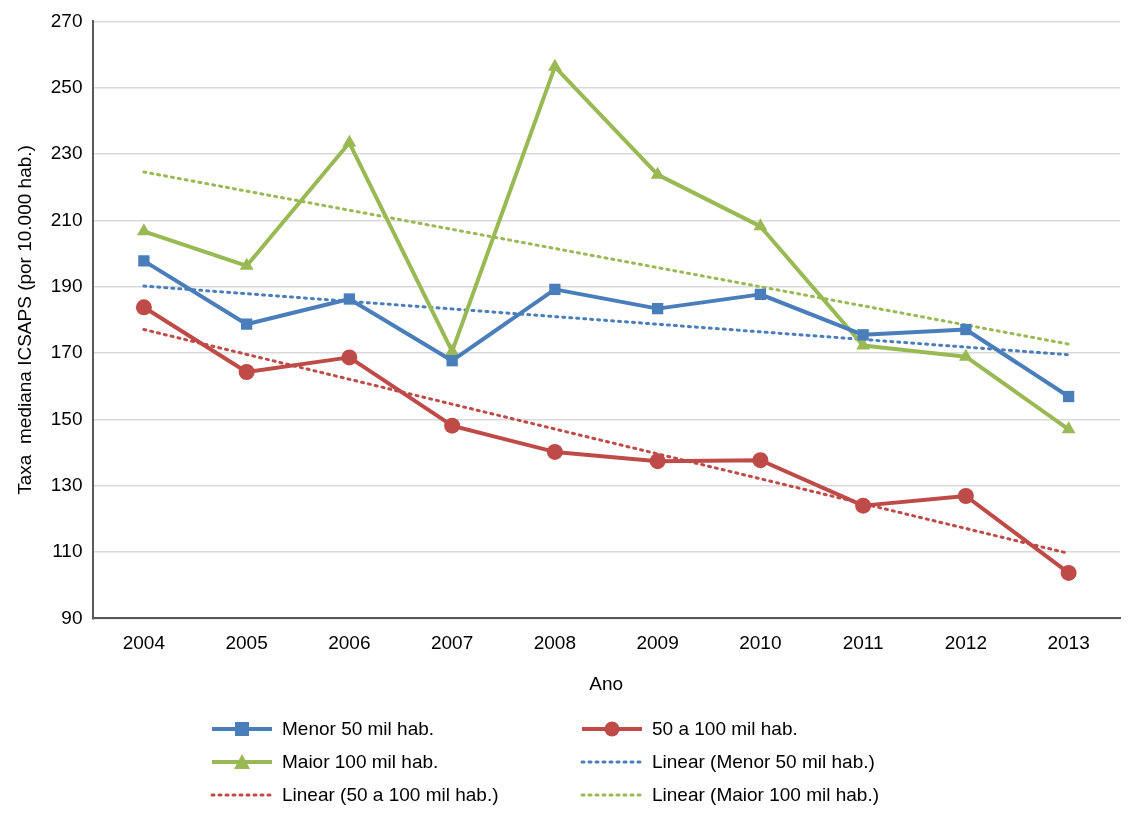  Describe the element at coordinates (760, 643) in the screenshot. I see `x-tick-label: 2010` at that location.